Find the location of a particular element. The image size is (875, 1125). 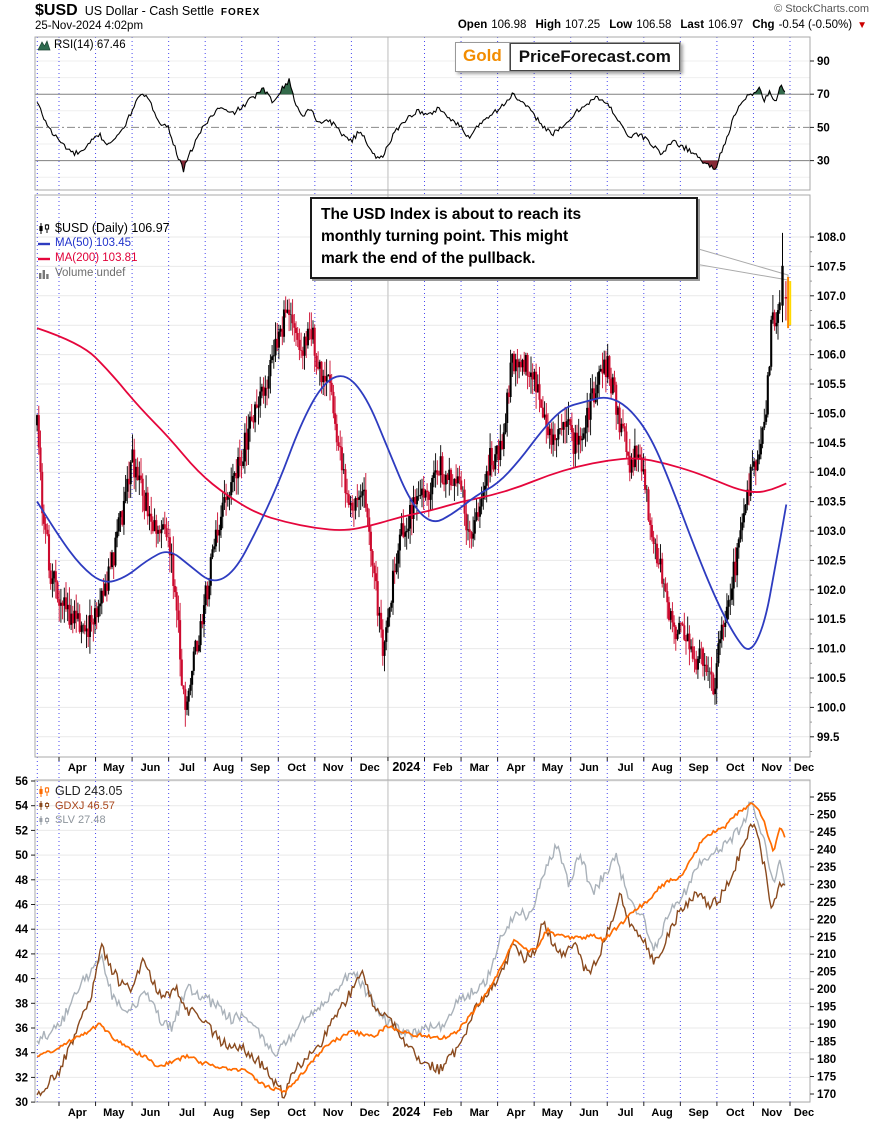

gld-axis-tick-label: 225 is located at coordinates (827, 903).